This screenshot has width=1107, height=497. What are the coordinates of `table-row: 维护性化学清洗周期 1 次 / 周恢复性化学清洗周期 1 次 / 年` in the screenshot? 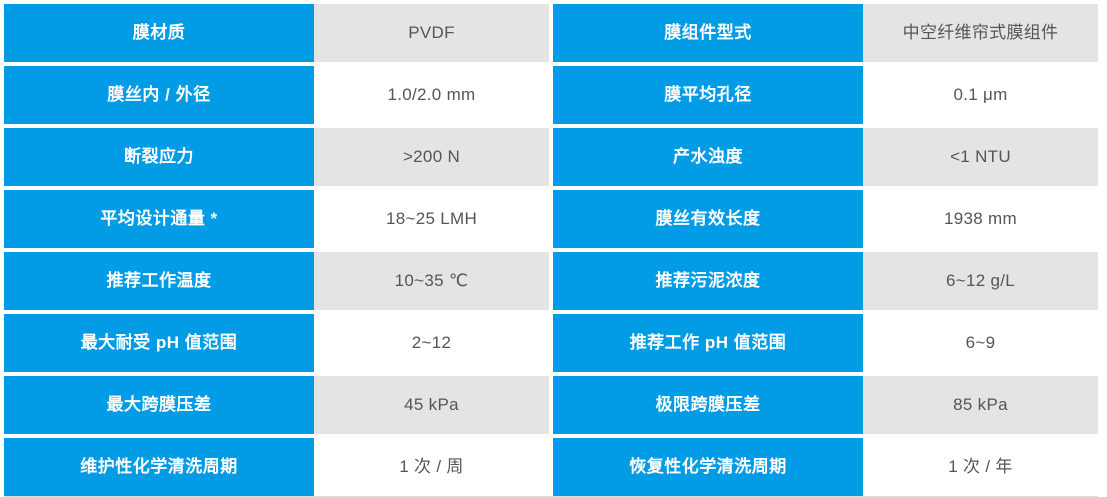 It's located at (551, 467).